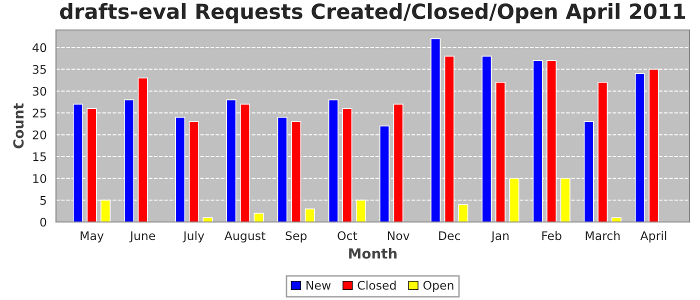 This screenshot has height=300, width=700. I want to click on y-tick-label: 5, so click(43, 200).